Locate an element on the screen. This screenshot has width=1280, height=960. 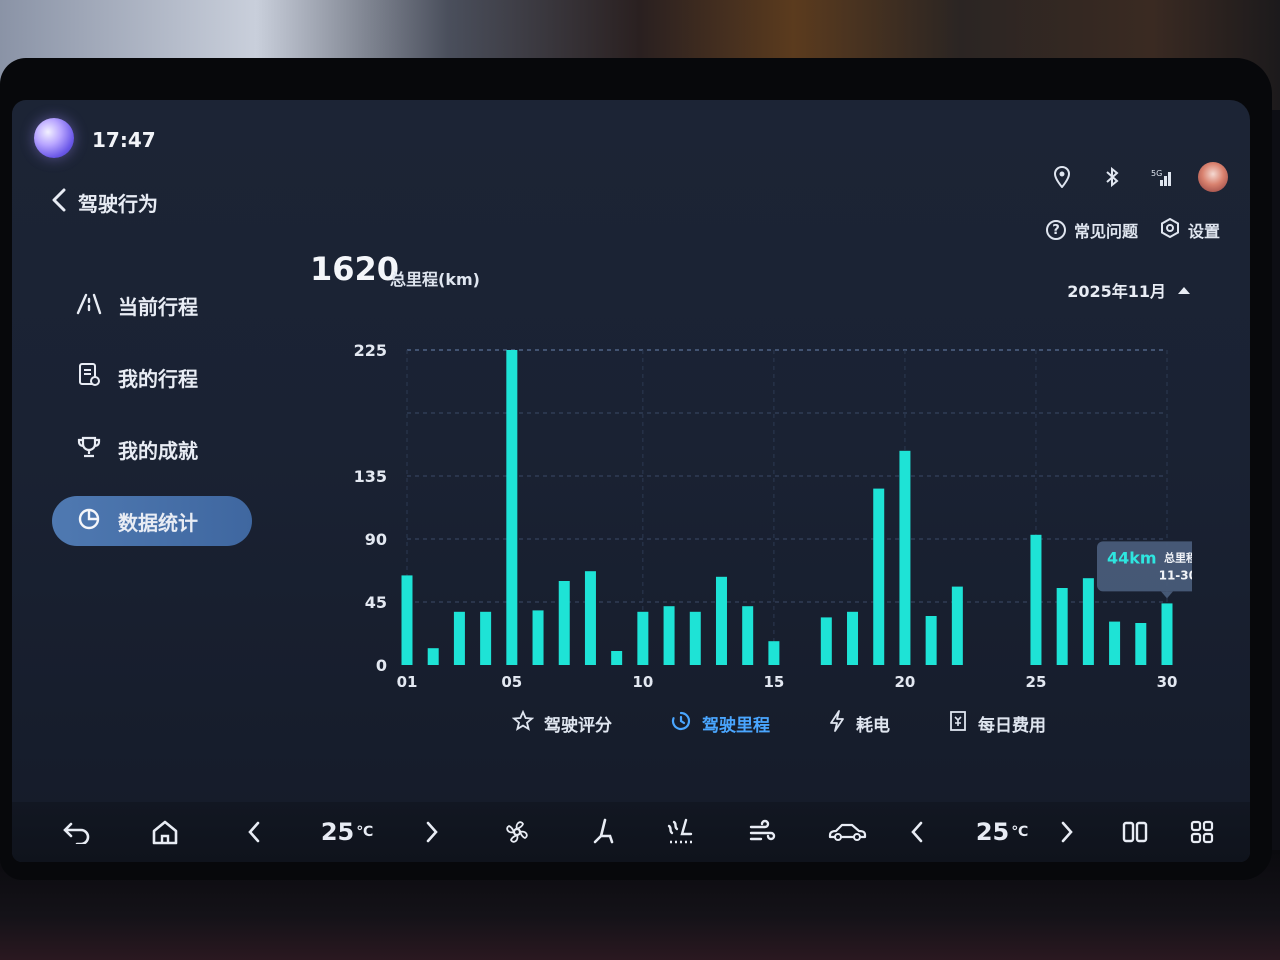
y-tick-label: 225 is located at coordinates (370, 350).